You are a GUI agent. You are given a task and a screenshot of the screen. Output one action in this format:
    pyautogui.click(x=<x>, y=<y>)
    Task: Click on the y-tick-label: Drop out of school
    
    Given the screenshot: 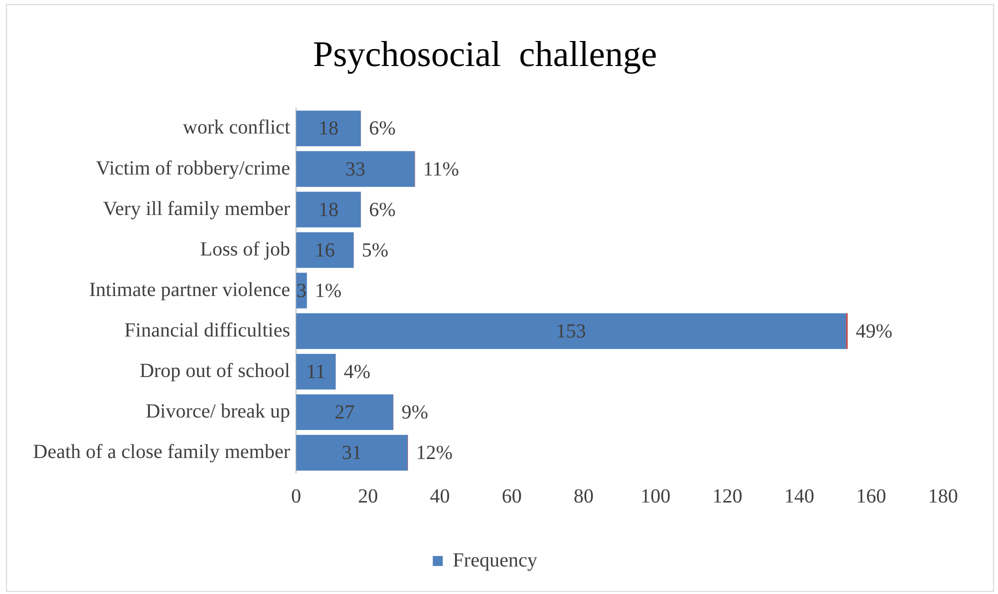 What is the action you would take?
    pyautogui.click(x=215, y=371)
    